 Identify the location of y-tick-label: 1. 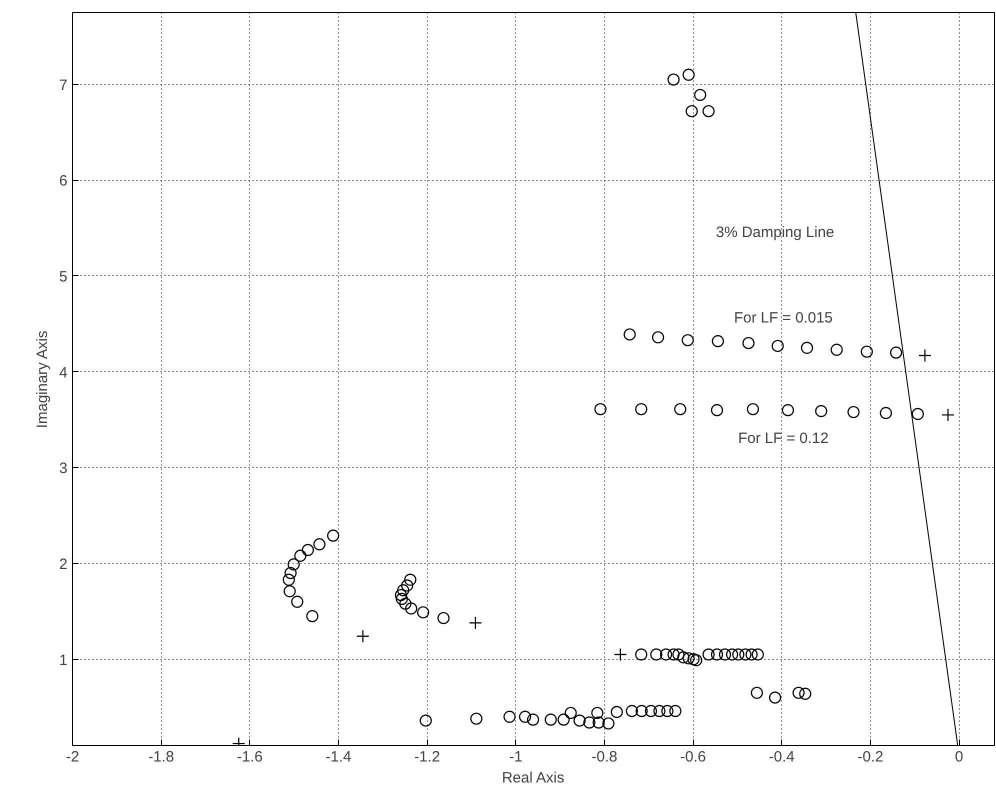
(63, 660).